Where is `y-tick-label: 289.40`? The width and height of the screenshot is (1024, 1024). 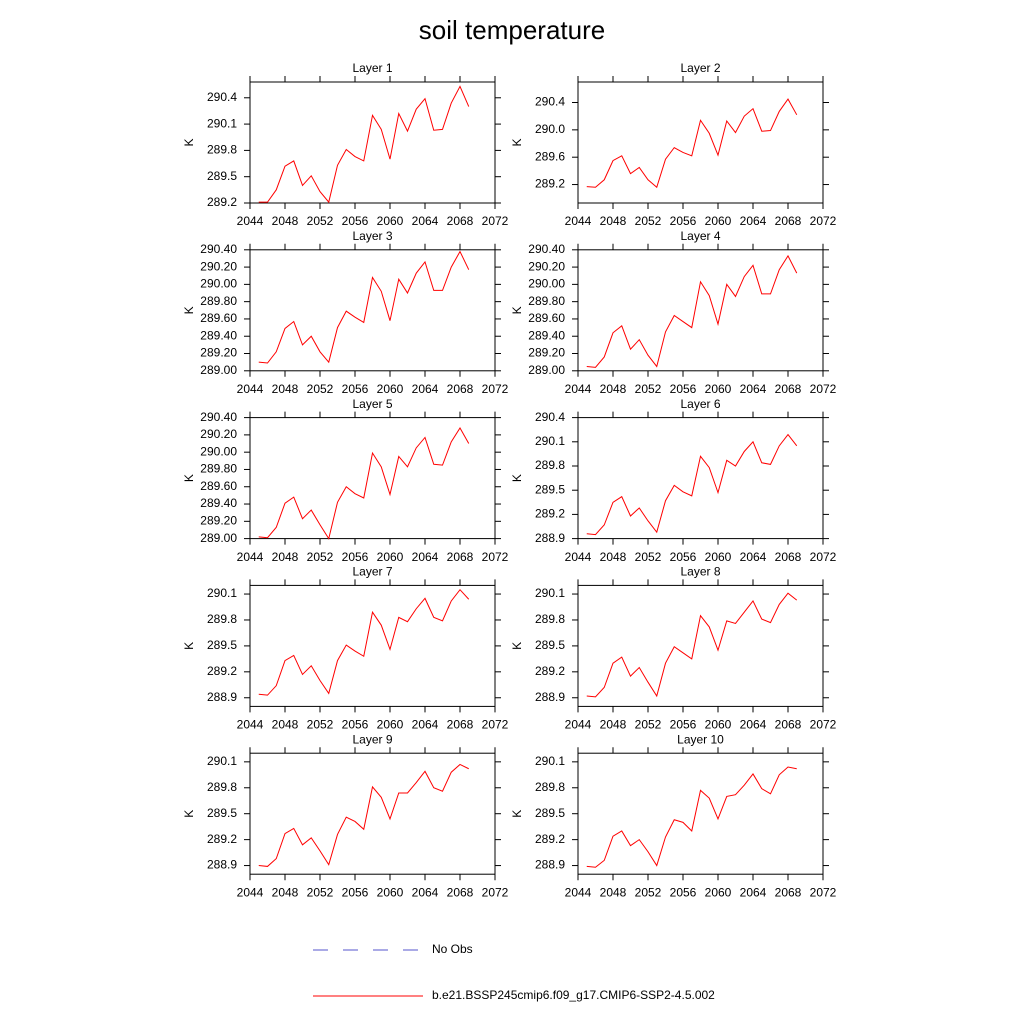
y-tick-label: 289.40 is located at coordinates (218, 335).